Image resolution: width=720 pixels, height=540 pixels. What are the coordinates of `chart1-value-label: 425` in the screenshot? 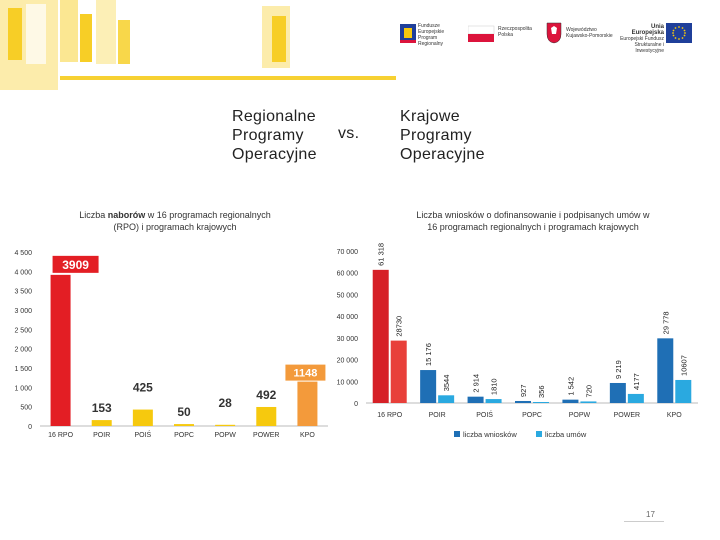 It's located at (143, 388).